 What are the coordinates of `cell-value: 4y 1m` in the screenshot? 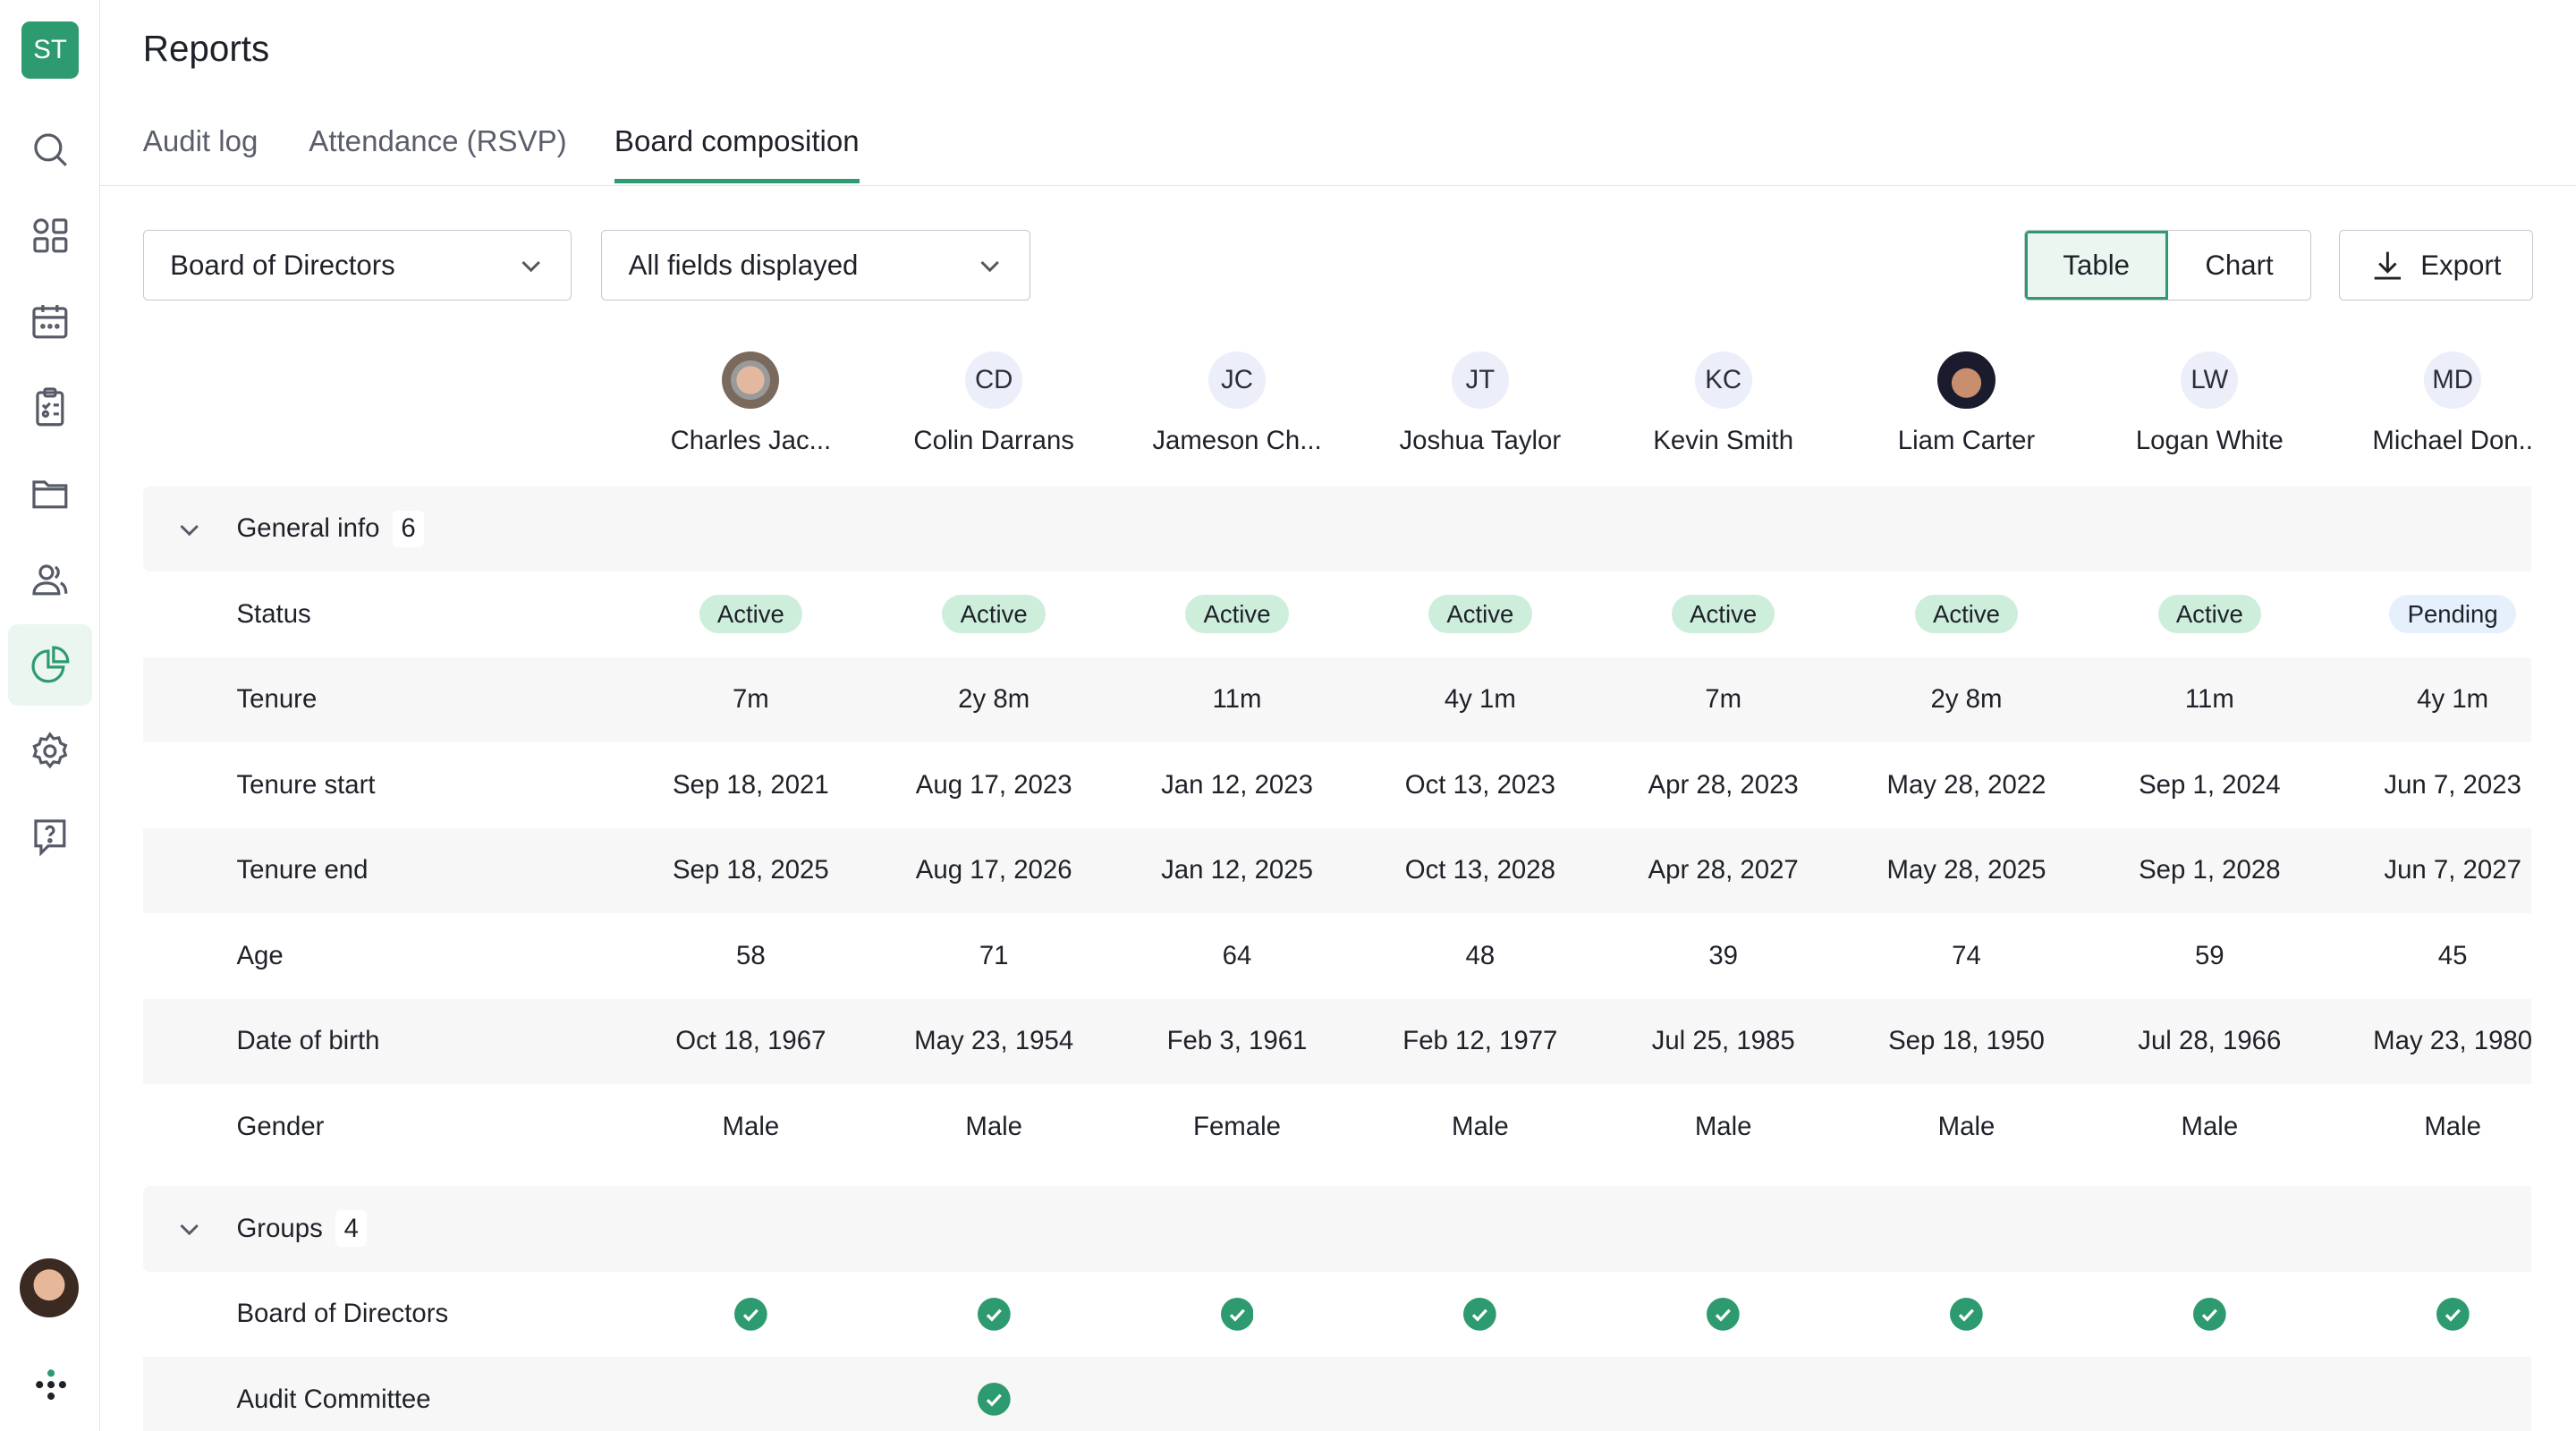 It's located at (2453, 700).